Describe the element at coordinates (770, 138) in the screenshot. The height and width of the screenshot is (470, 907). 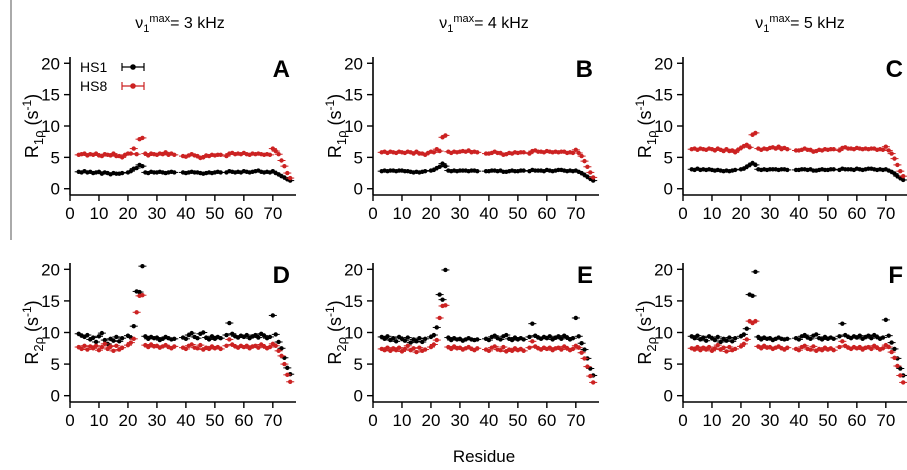
I see `panel-C: 0 5 10 15 20 0 10 20 30 40 50 60 70 C R1ρ (s-1)` at that location.